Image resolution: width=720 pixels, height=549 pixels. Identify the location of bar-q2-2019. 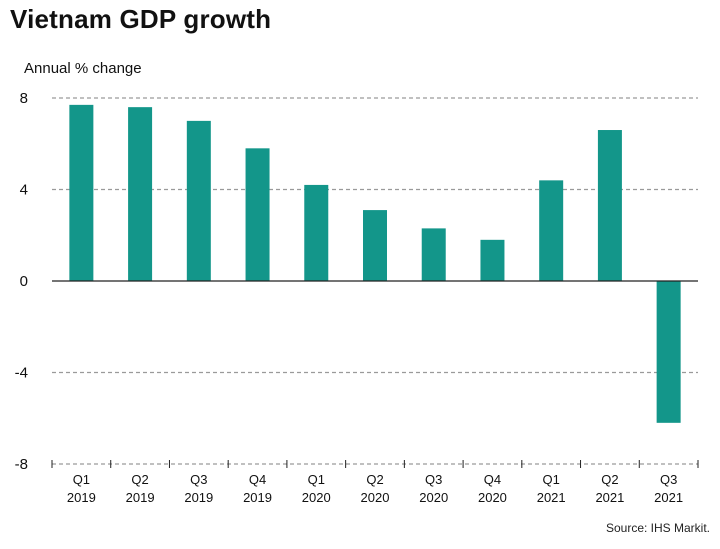
(140, 194).